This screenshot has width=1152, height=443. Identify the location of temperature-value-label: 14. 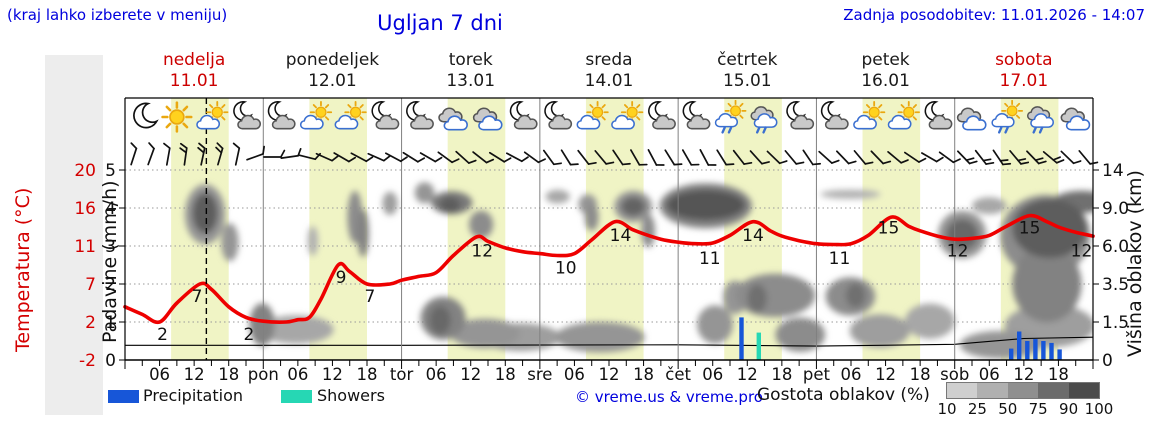
(621, 236).